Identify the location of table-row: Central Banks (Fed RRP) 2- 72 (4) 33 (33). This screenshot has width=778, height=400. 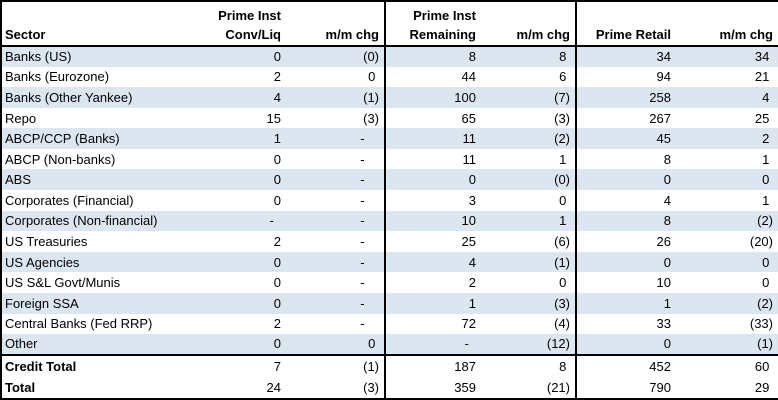
(389, 324).